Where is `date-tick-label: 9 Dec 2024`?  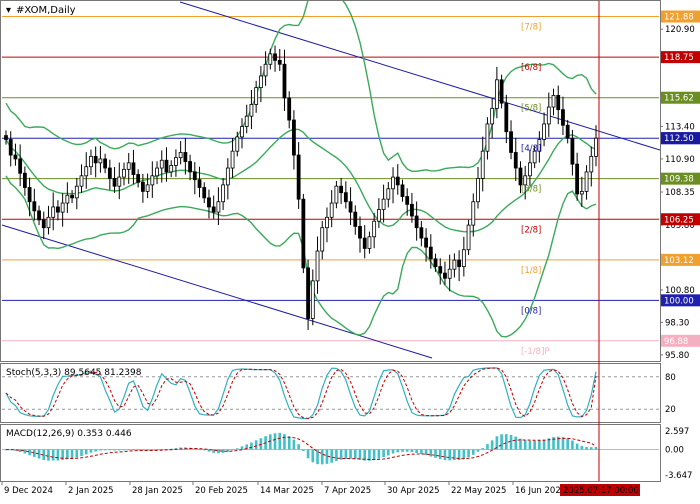
date-tick-label: 9 Dec 2024 is located at coordinates (28, 491).